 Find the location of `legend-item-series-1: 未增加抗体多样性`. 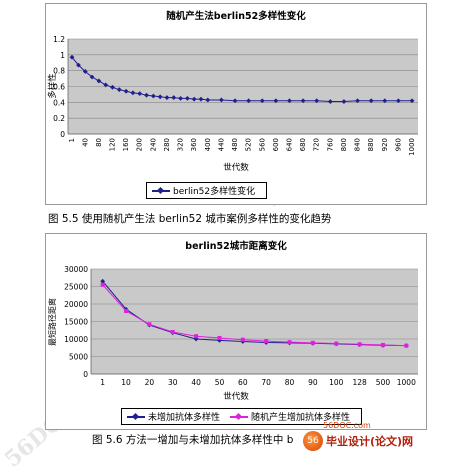

legend-item-series-1: 未增加抗体多样性 is located at coordinates (173, 416).